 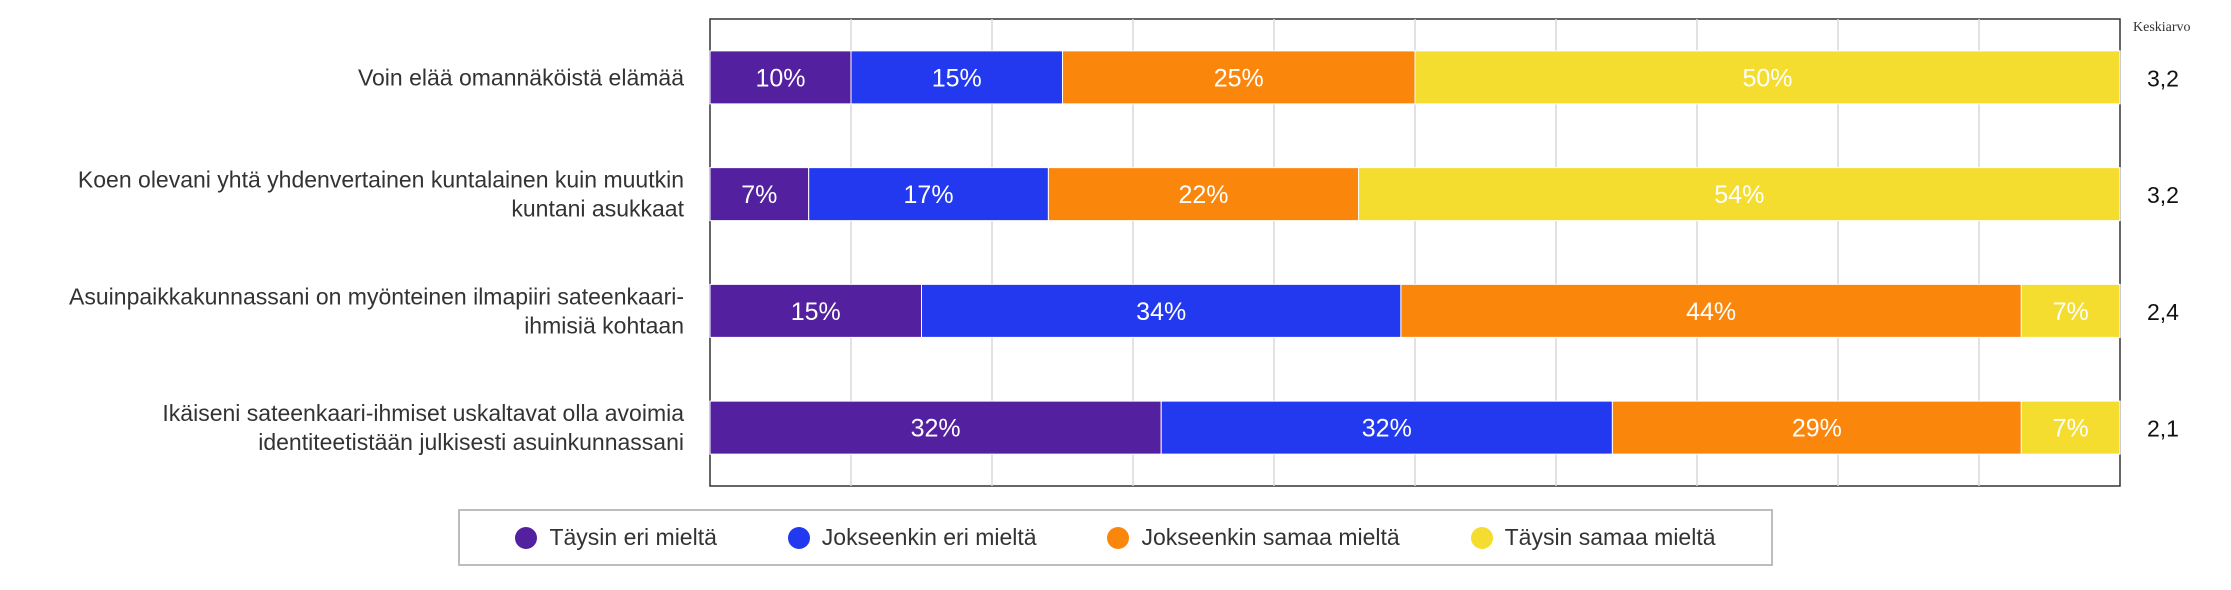 I want to click on bar-data-label: 17%, so click(x=929, y=195).